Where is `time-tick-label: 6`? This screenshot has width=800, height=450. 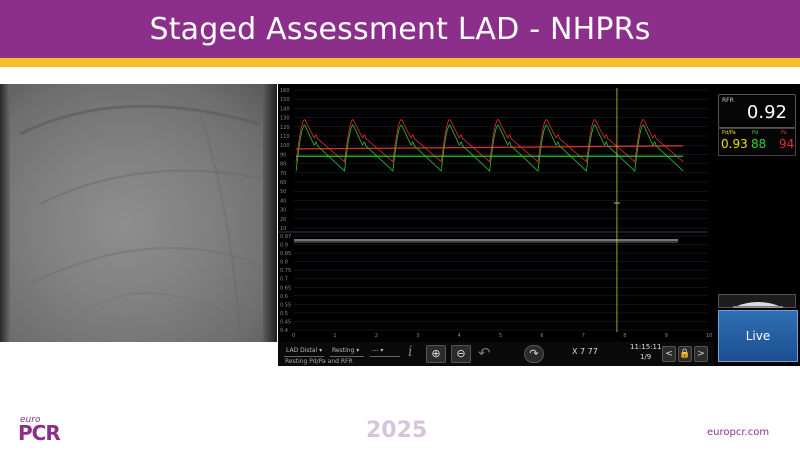 time-tick-label: 6 is located at coordinates (541, 336).